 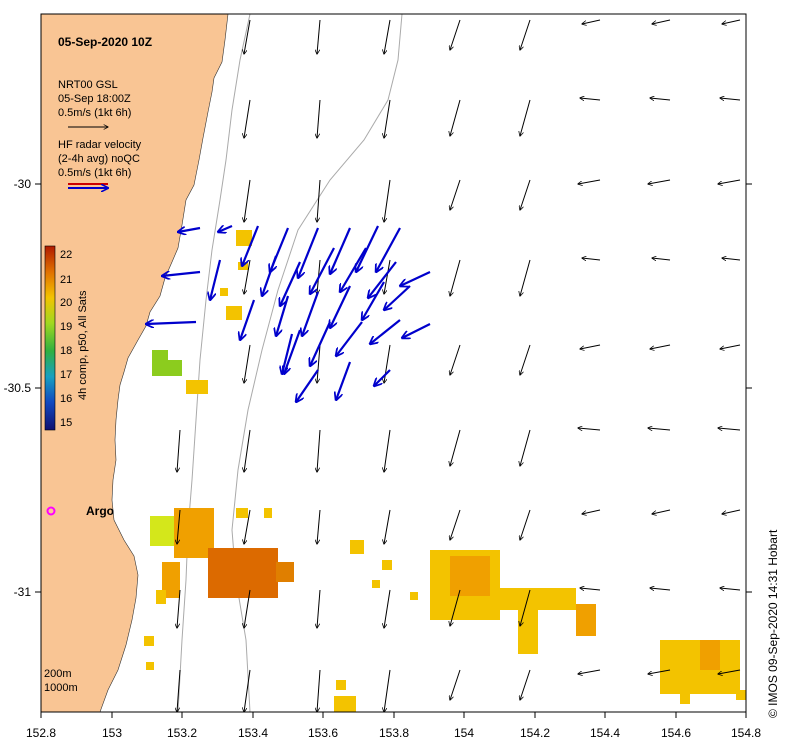 What do you see at coordinates (676, 733) in the screenshot?
I see `x-tick: 154.6` at bounding box center [676, 733].